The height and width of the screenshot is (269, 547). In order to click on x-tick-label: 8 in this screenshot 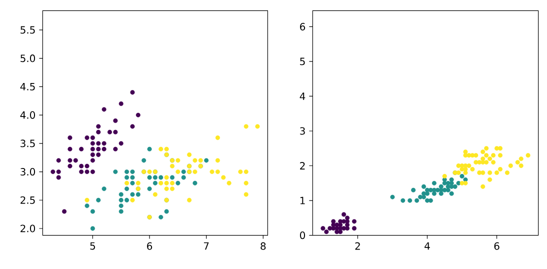, I will do `click(263, 246)`.